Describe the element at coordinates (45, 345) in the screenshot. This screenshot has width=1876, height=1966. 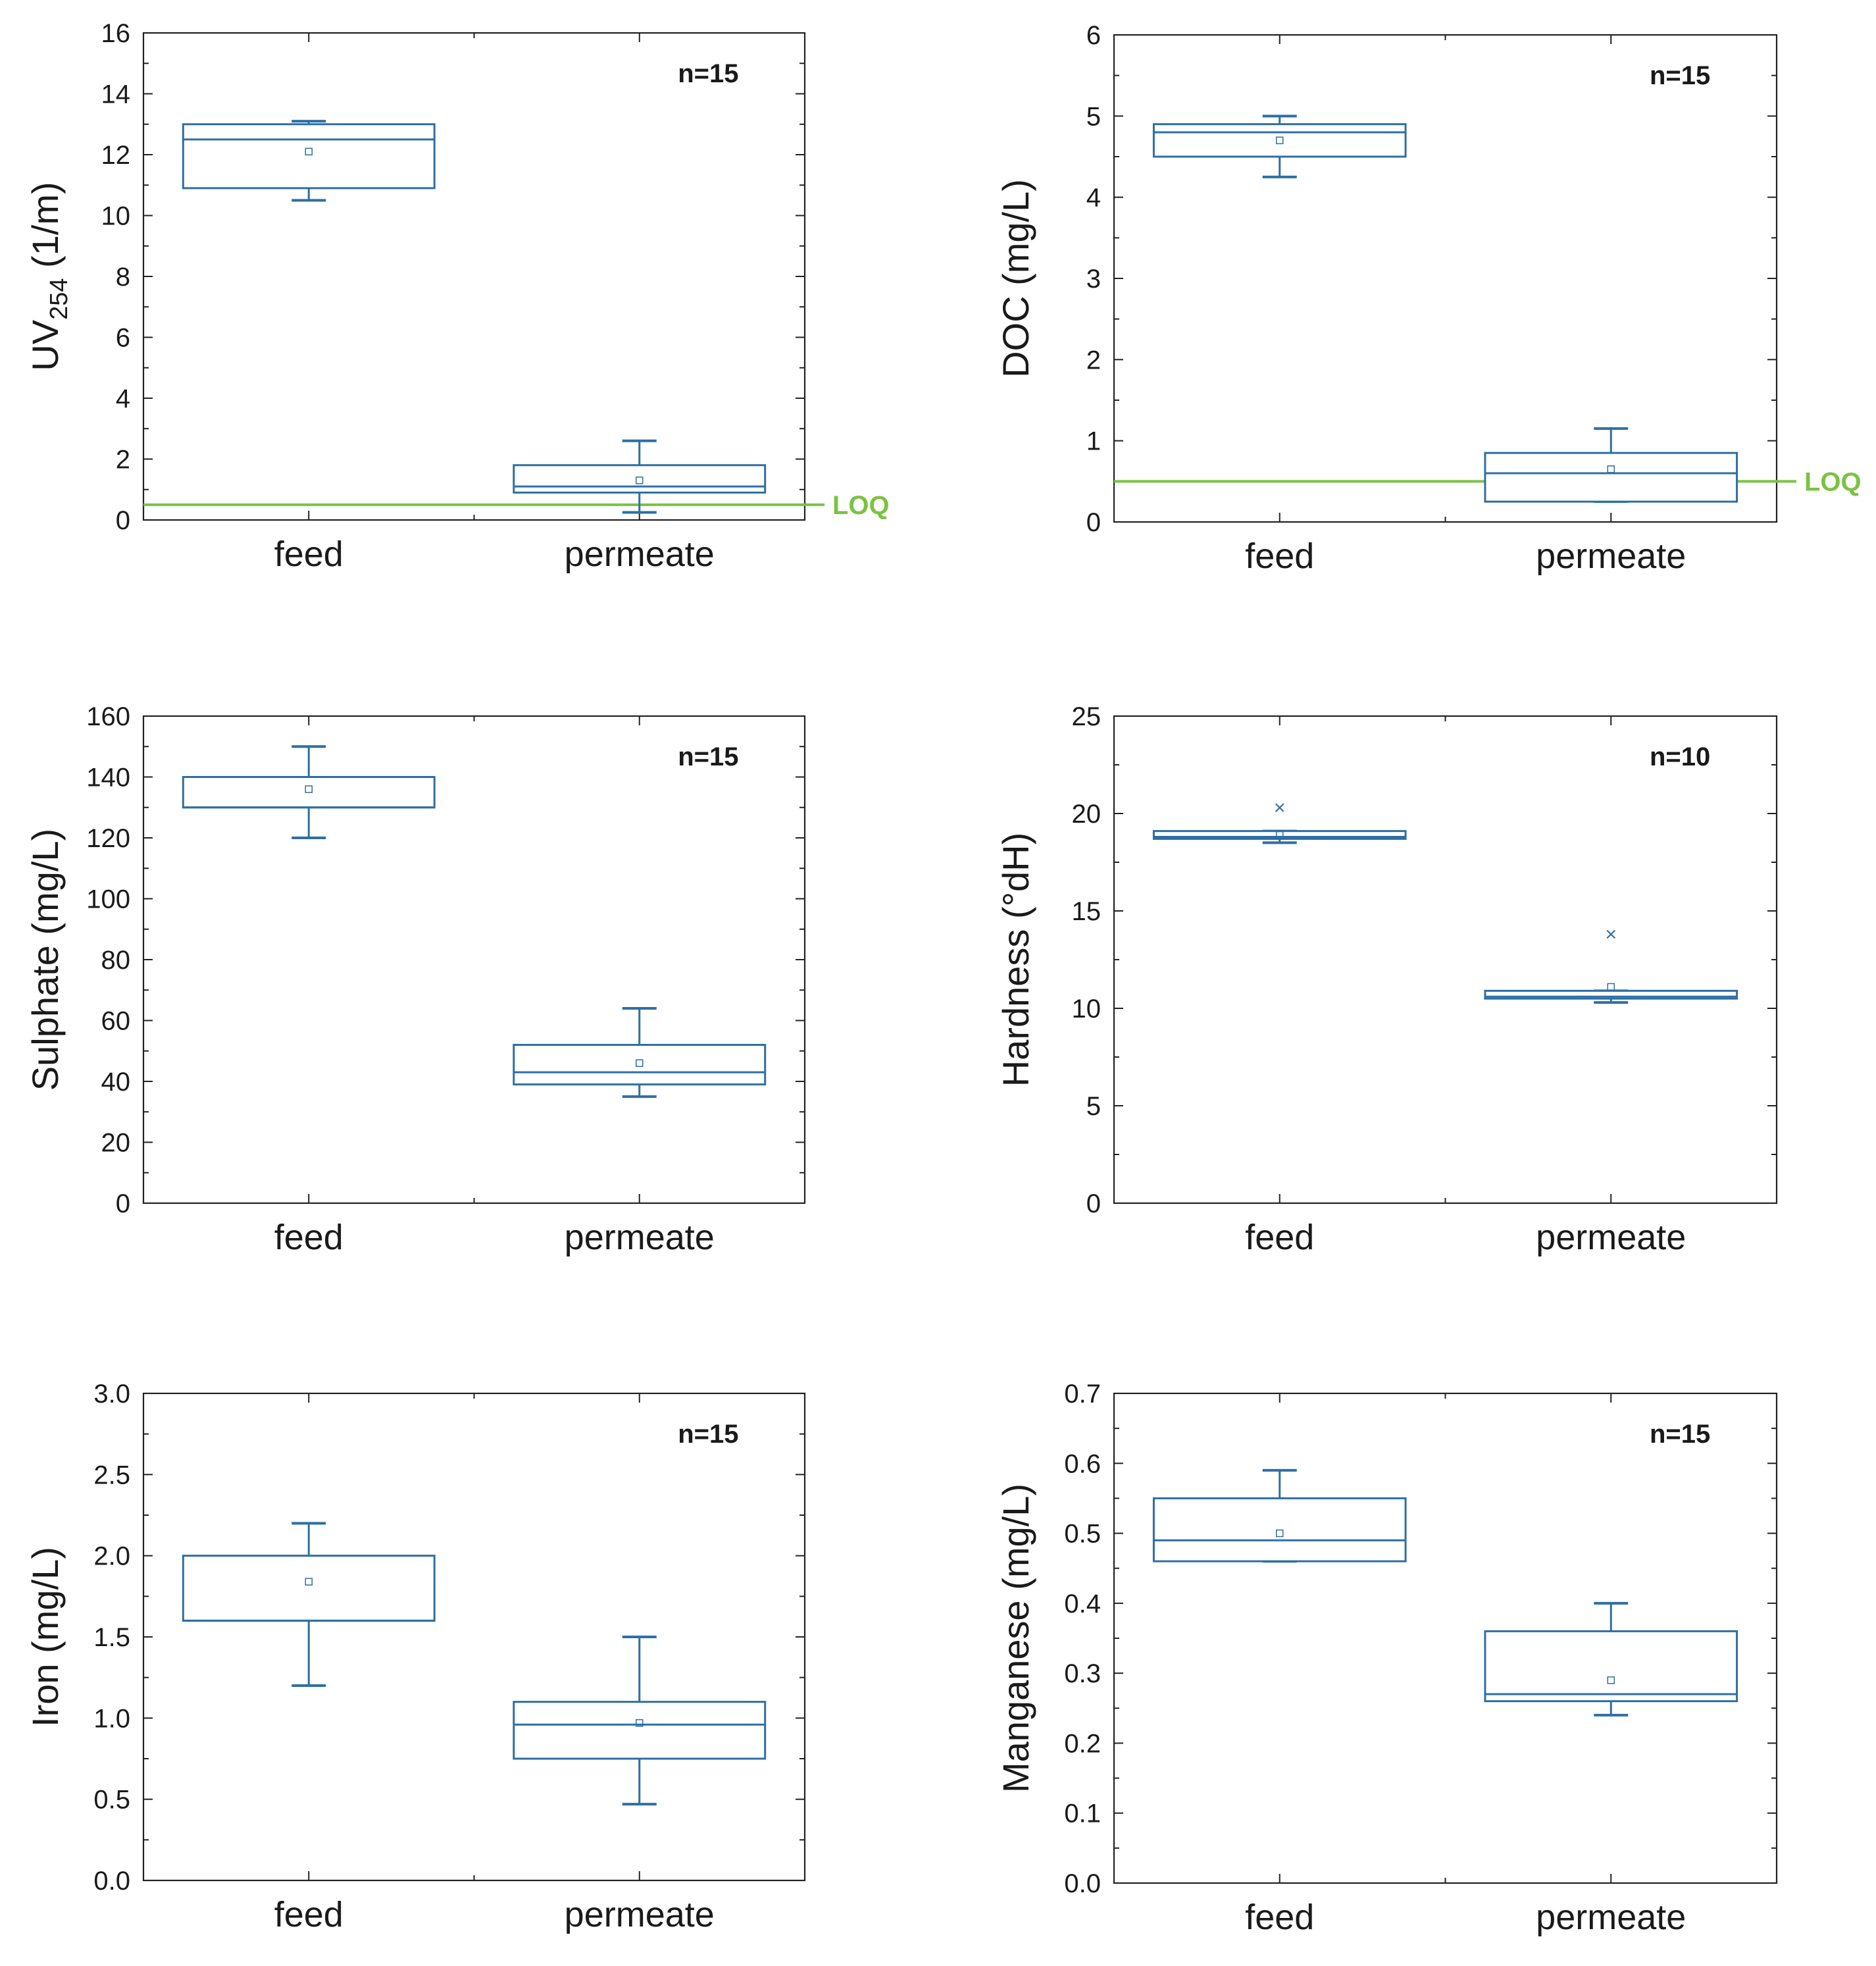
I see `y-axis-title-main: UV` at that location.